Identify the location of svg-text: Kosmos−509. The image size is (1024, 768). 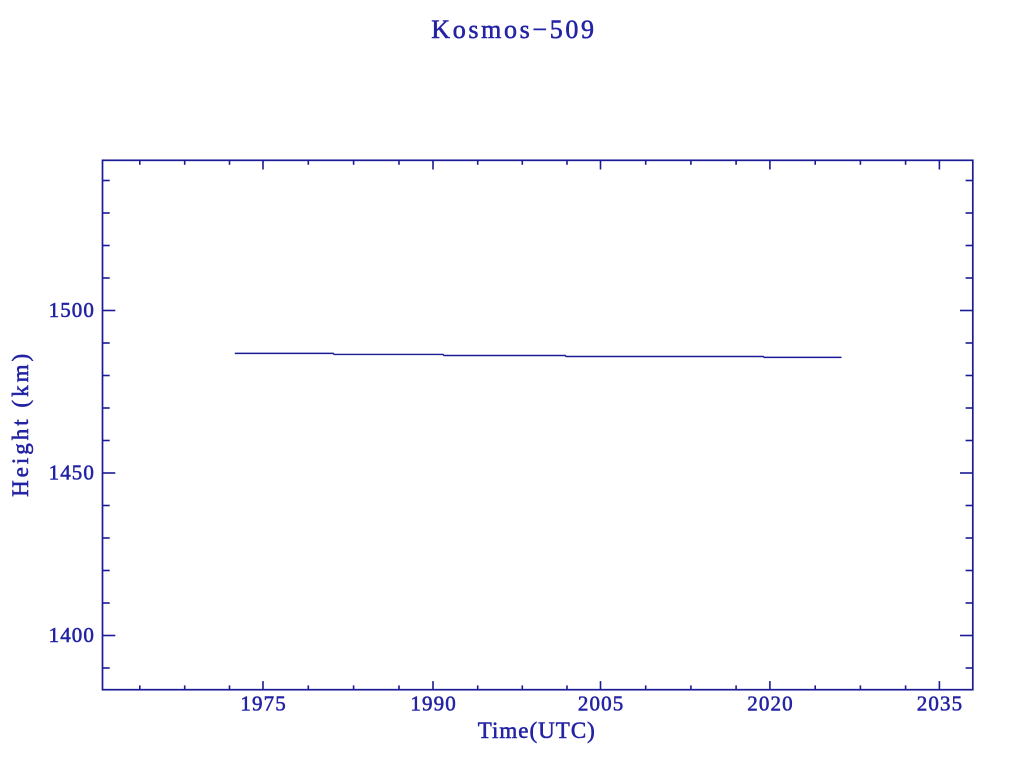
(513, 29).